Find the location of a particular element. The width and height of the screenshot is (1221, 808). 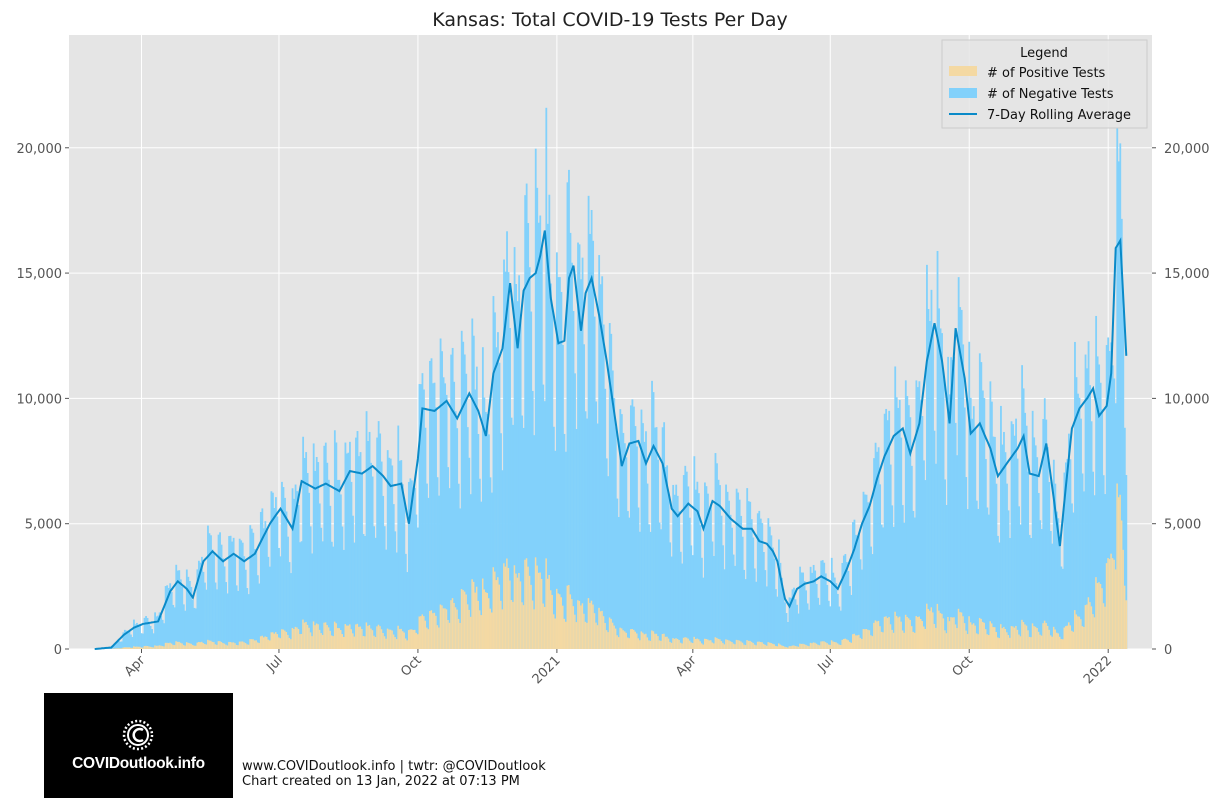

legend-title: Legend is located at coordinates (1044, 53).